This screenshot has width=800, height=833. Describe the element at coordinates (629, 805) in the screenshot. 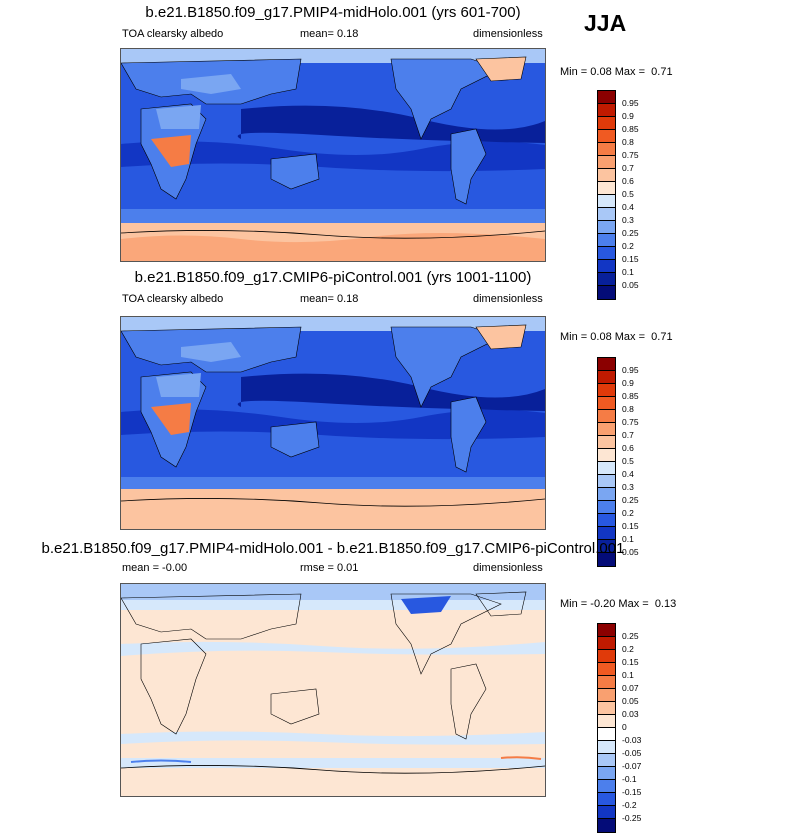

I see `colorbar-label: -0.2` at that location.